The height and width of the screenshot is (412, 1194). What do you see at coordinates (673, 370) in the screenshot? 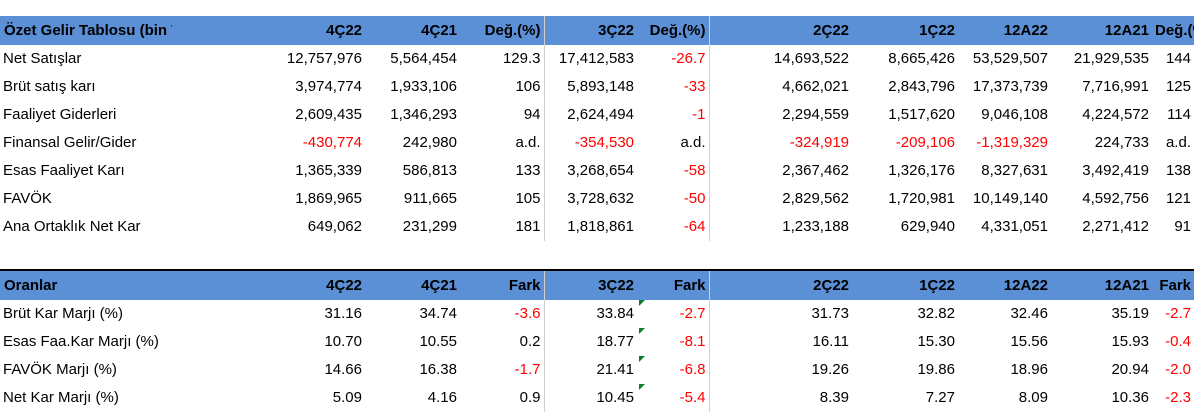
I see `value-cell: -6.8` at bounding box center [673, 370].